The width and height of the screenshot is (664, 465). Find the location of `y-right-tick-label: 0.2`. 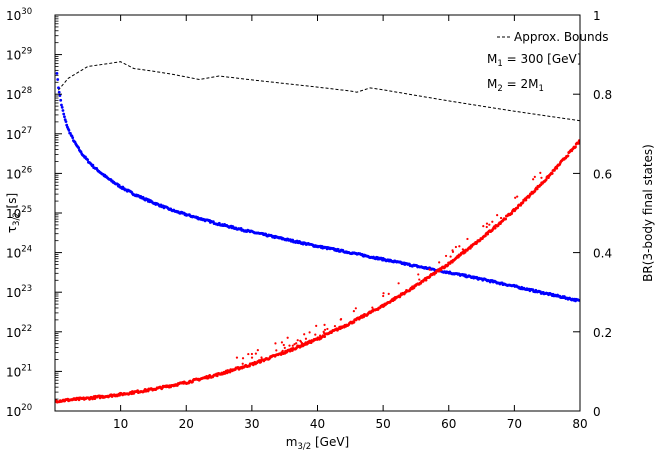

y-right-tick-label: 0.2 is located at coordinates (602, 333).